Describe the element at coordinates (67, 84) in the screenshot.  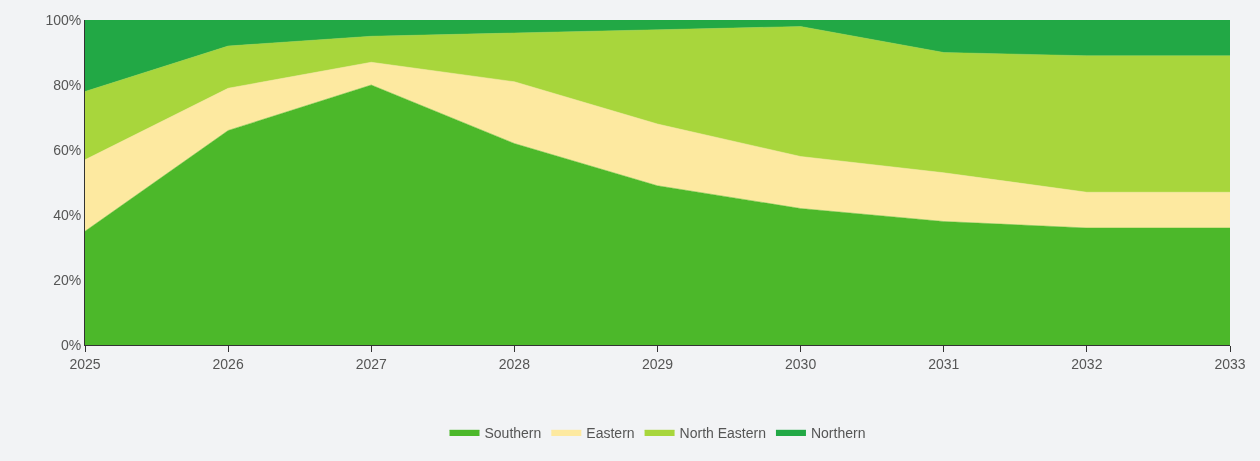
I see `y-tick-label: 80%` at that location.